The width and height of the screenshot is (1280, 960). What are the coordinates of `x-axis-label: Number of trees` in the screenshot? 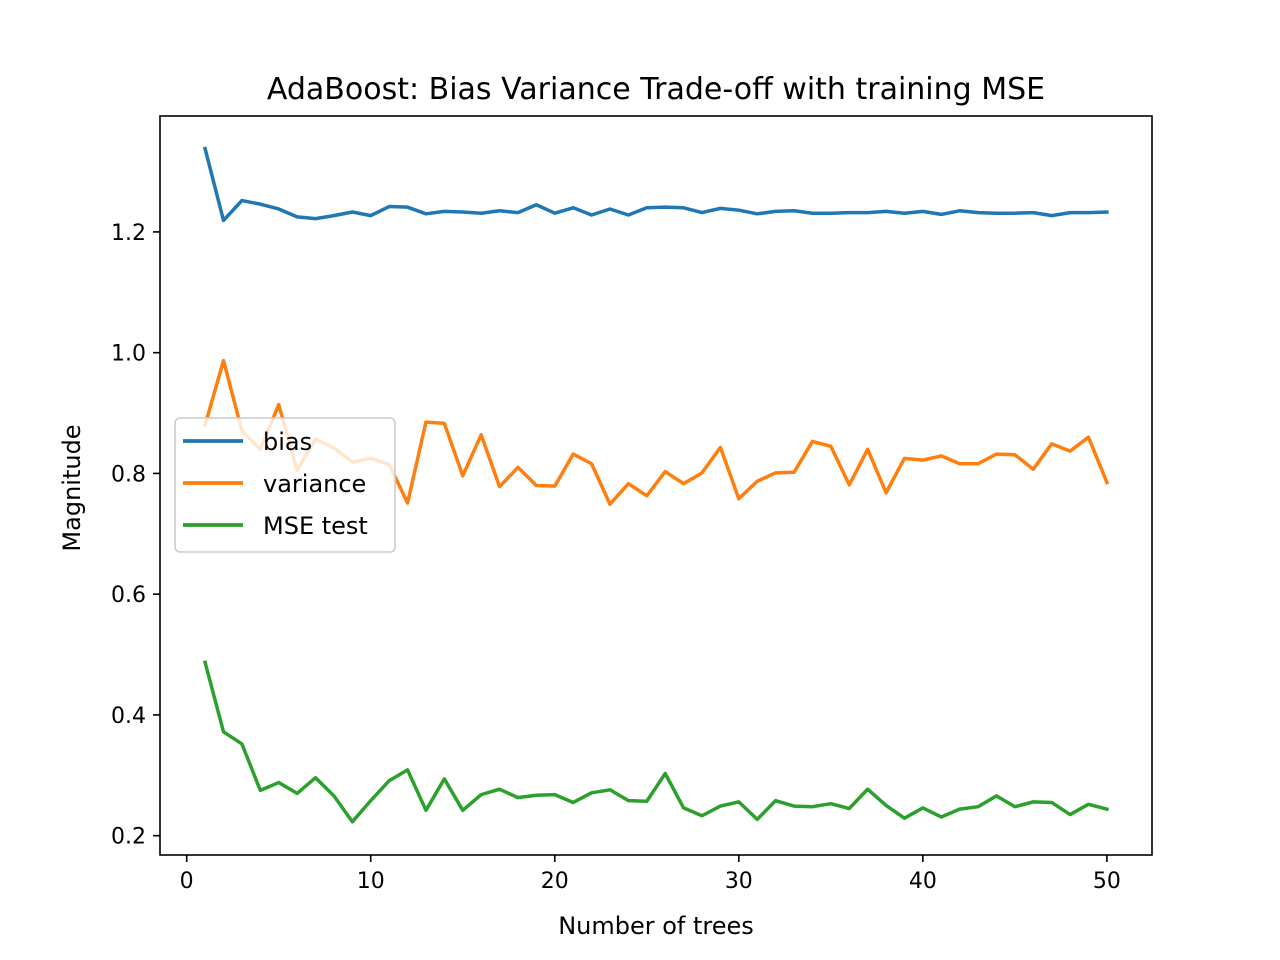 It's located at (656, 926).